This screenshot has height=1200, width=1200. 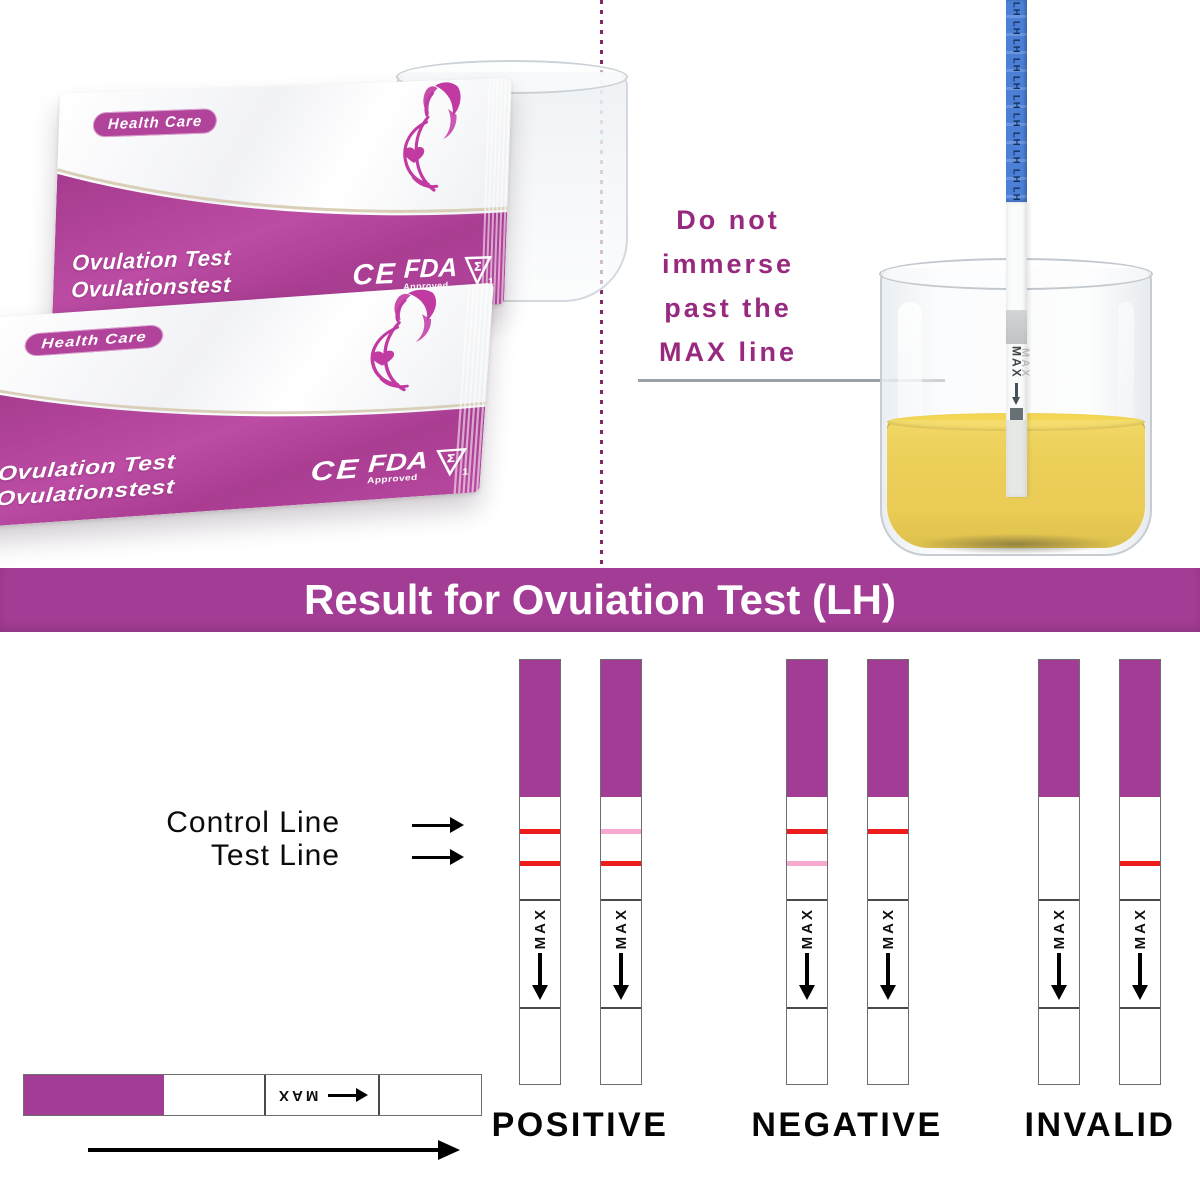 I want to click on immersion-warning-text: Do not immerse past the MAX line, so click(x=728, y=286).